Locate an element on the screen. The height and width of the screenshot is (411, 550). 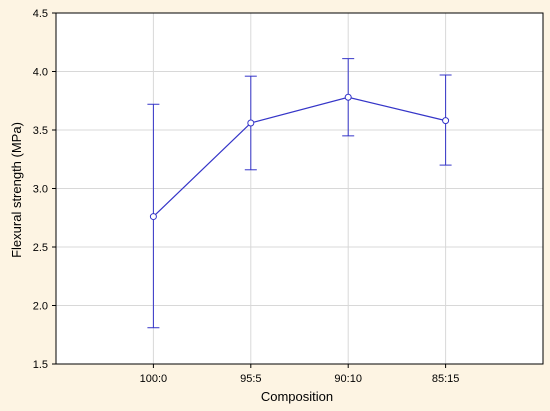
y-axis-title: Flexural strength (MPa) is located at coordinates (16, 190).